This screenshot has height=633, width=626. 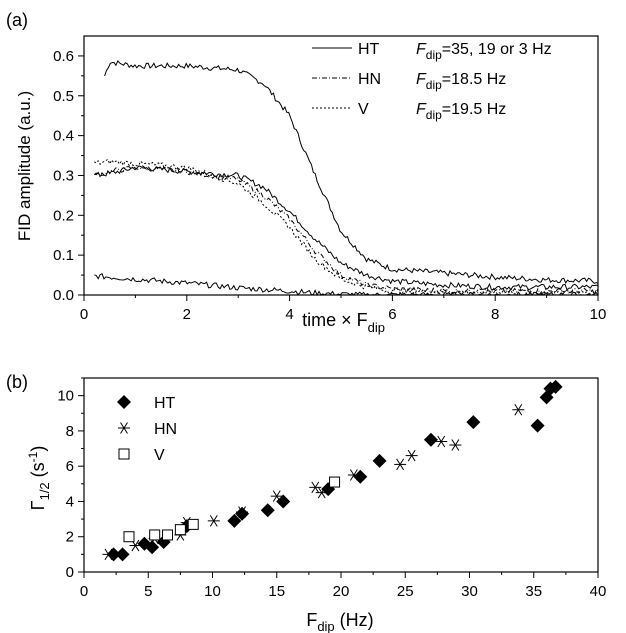 What do you see at coordinates (376, 327) in the screenshot?
I see `panel-a-x-axis-title-sub: dip` at bounding box center [376, 327].